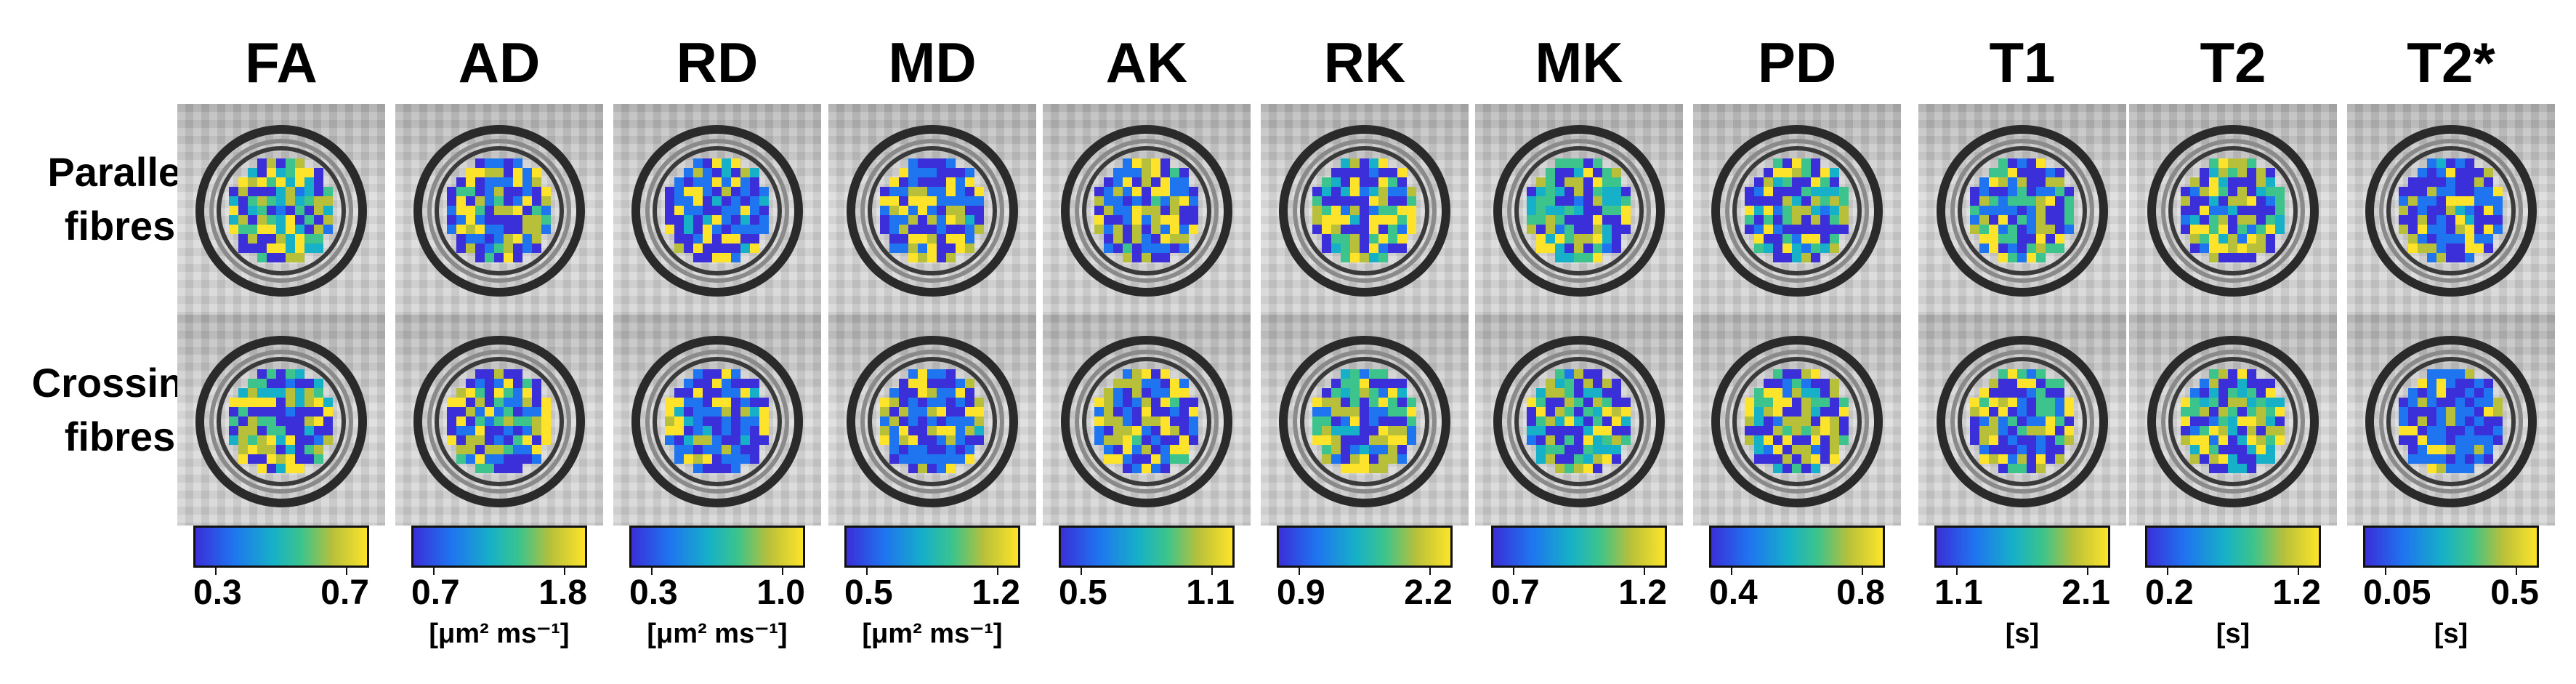  Describe the element at coordinates (1147, 420) in the screenshot. I see `map-panel-ak-crossing` at that location.